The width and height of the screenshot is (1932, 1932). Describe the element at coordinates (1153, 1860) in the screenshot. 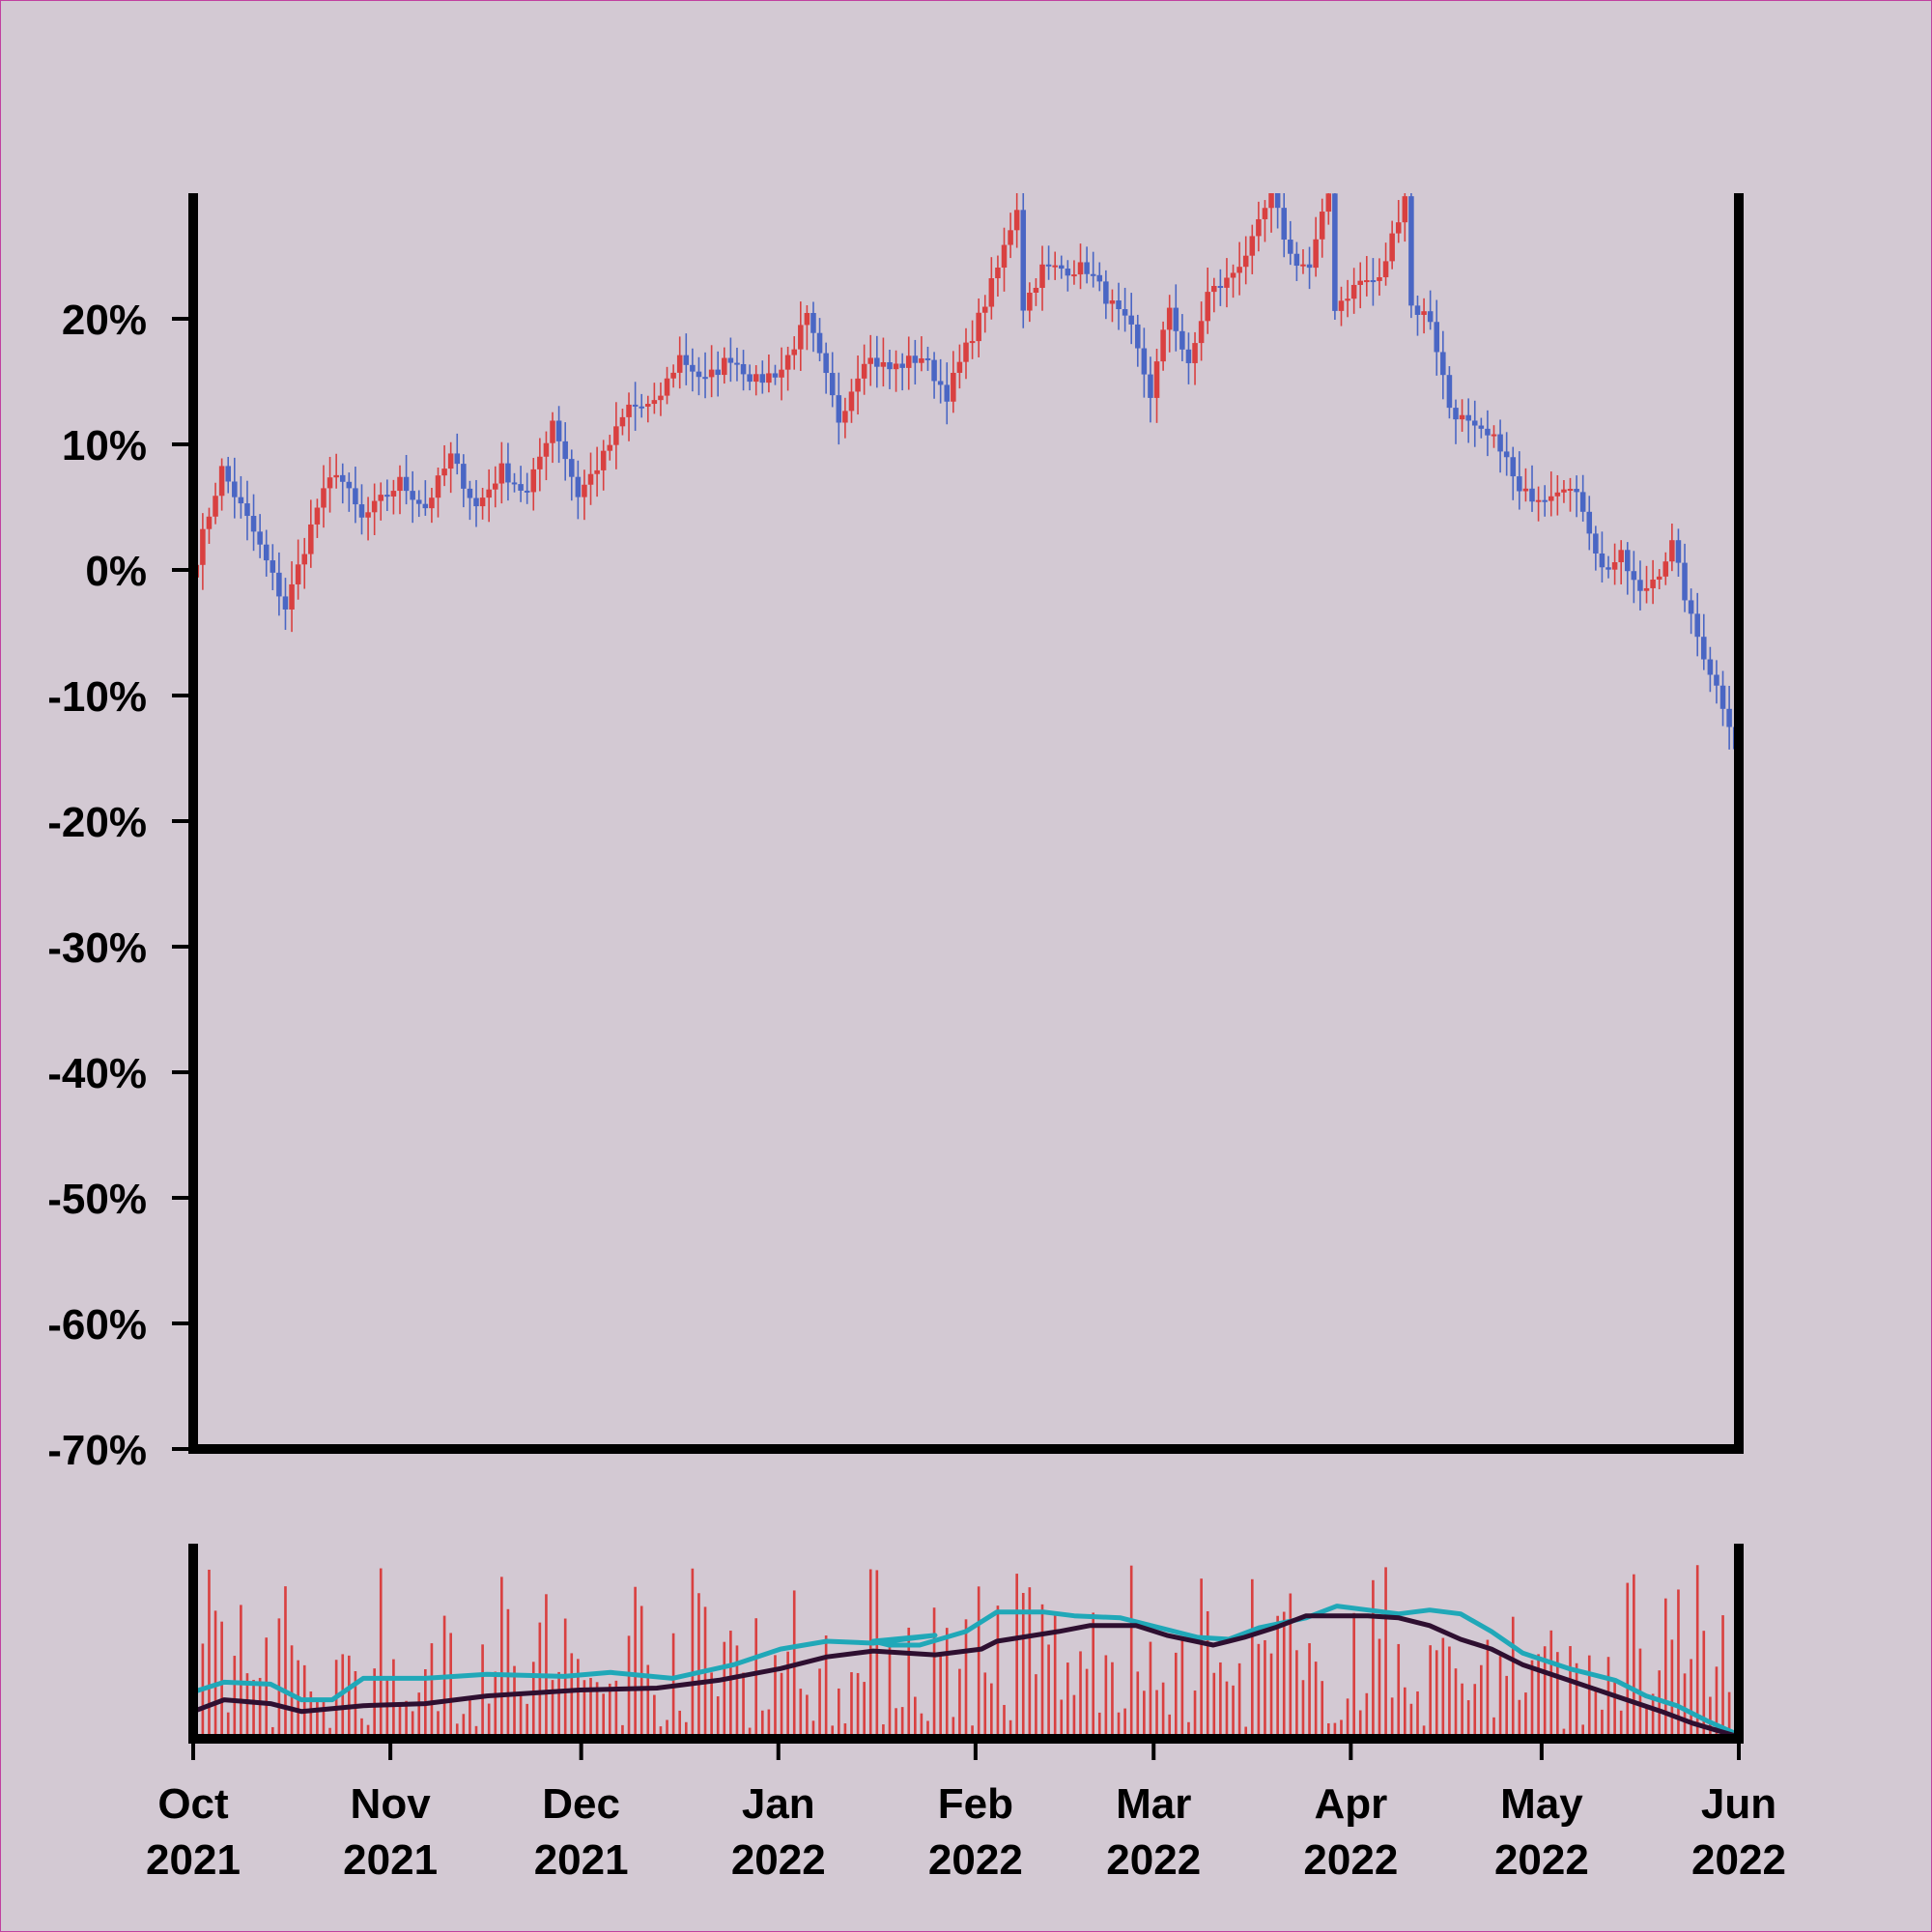

I see `x-tick-label-year: 2022` at that location.